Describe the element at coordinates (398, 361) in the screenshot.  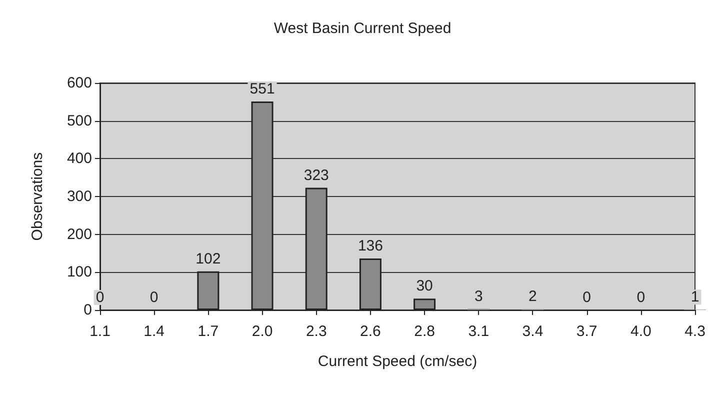
I see `x-axis-title: Current Speed (cm/sec)` at that location.